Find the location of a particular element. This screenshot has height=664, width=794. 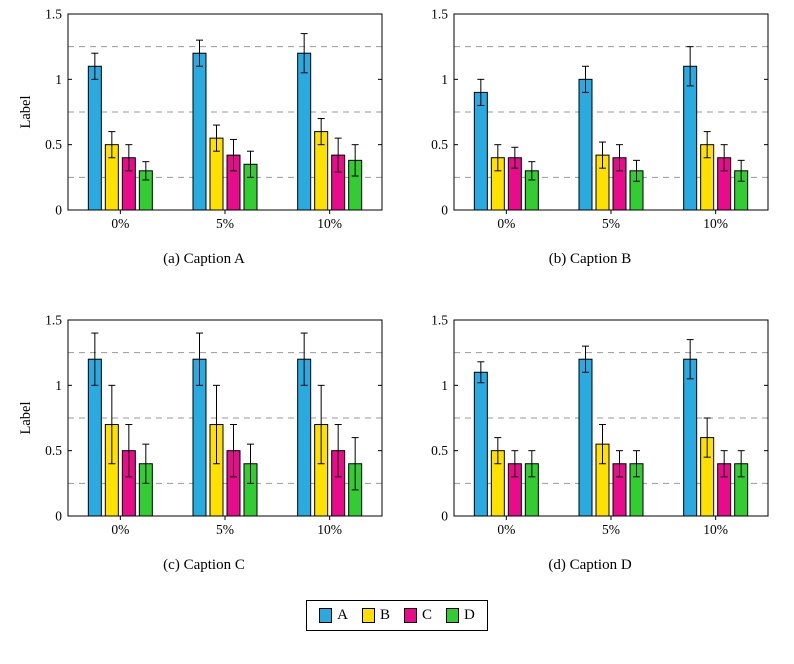

chart-svg-d: 0 0.5 1 1.5 0% 5% 10% is located at coordinates (600, 425).